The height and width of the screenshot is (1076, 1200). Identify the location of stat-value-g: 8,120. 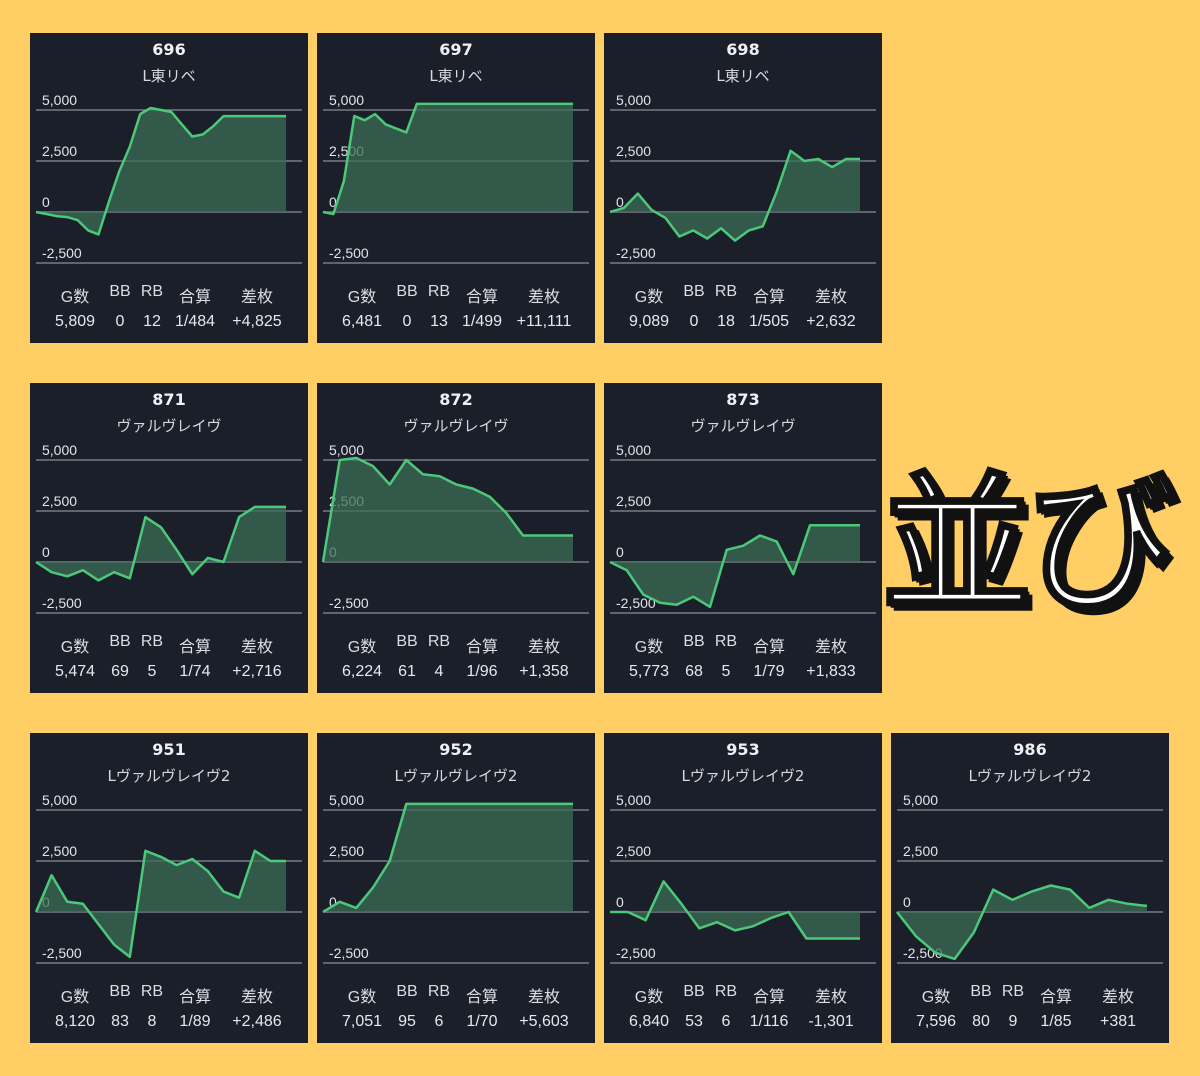
(75, 1021).